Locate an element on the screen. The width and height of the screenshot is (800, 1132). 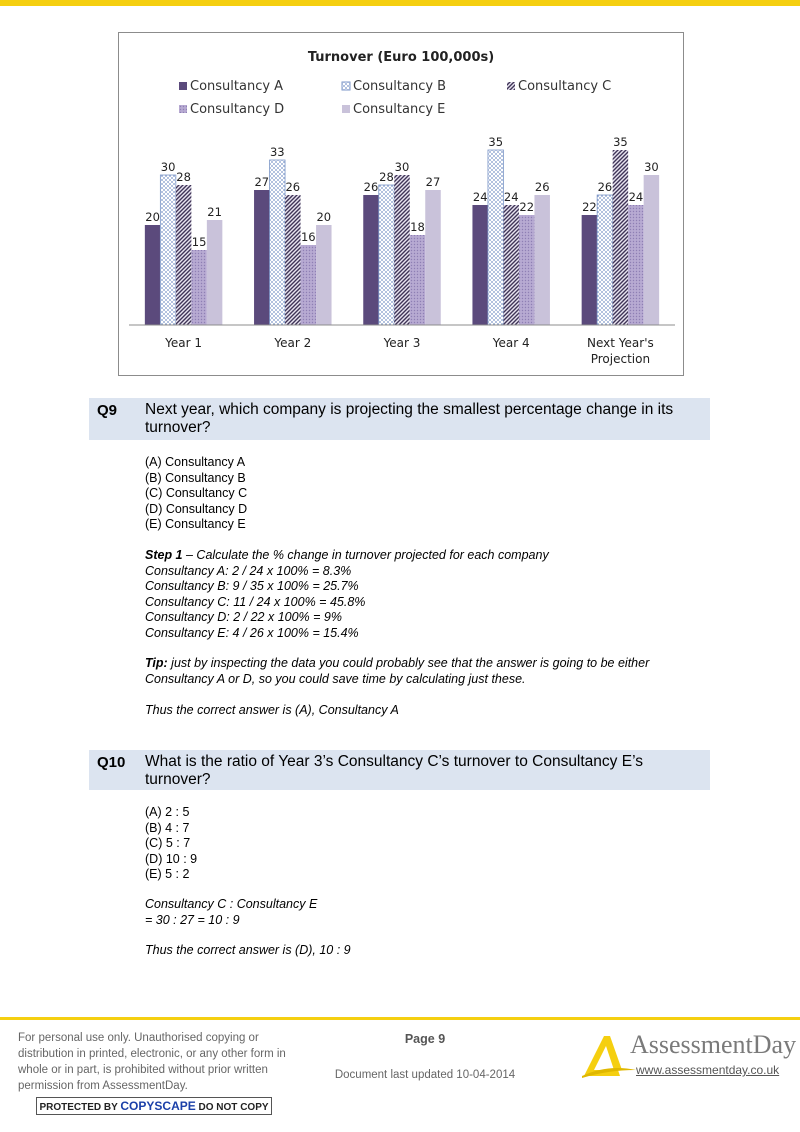
data-label-1-3: 26 is located at coordinates (371, 187).